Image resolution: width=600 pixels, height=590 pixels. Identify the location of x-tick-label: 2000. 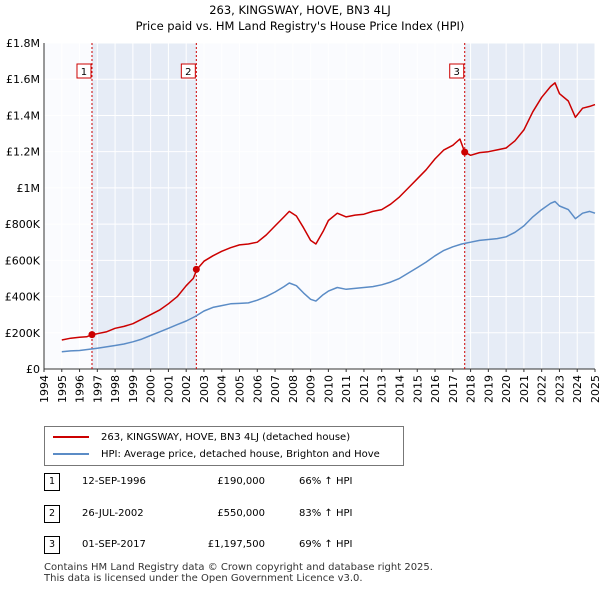
(151, 389).